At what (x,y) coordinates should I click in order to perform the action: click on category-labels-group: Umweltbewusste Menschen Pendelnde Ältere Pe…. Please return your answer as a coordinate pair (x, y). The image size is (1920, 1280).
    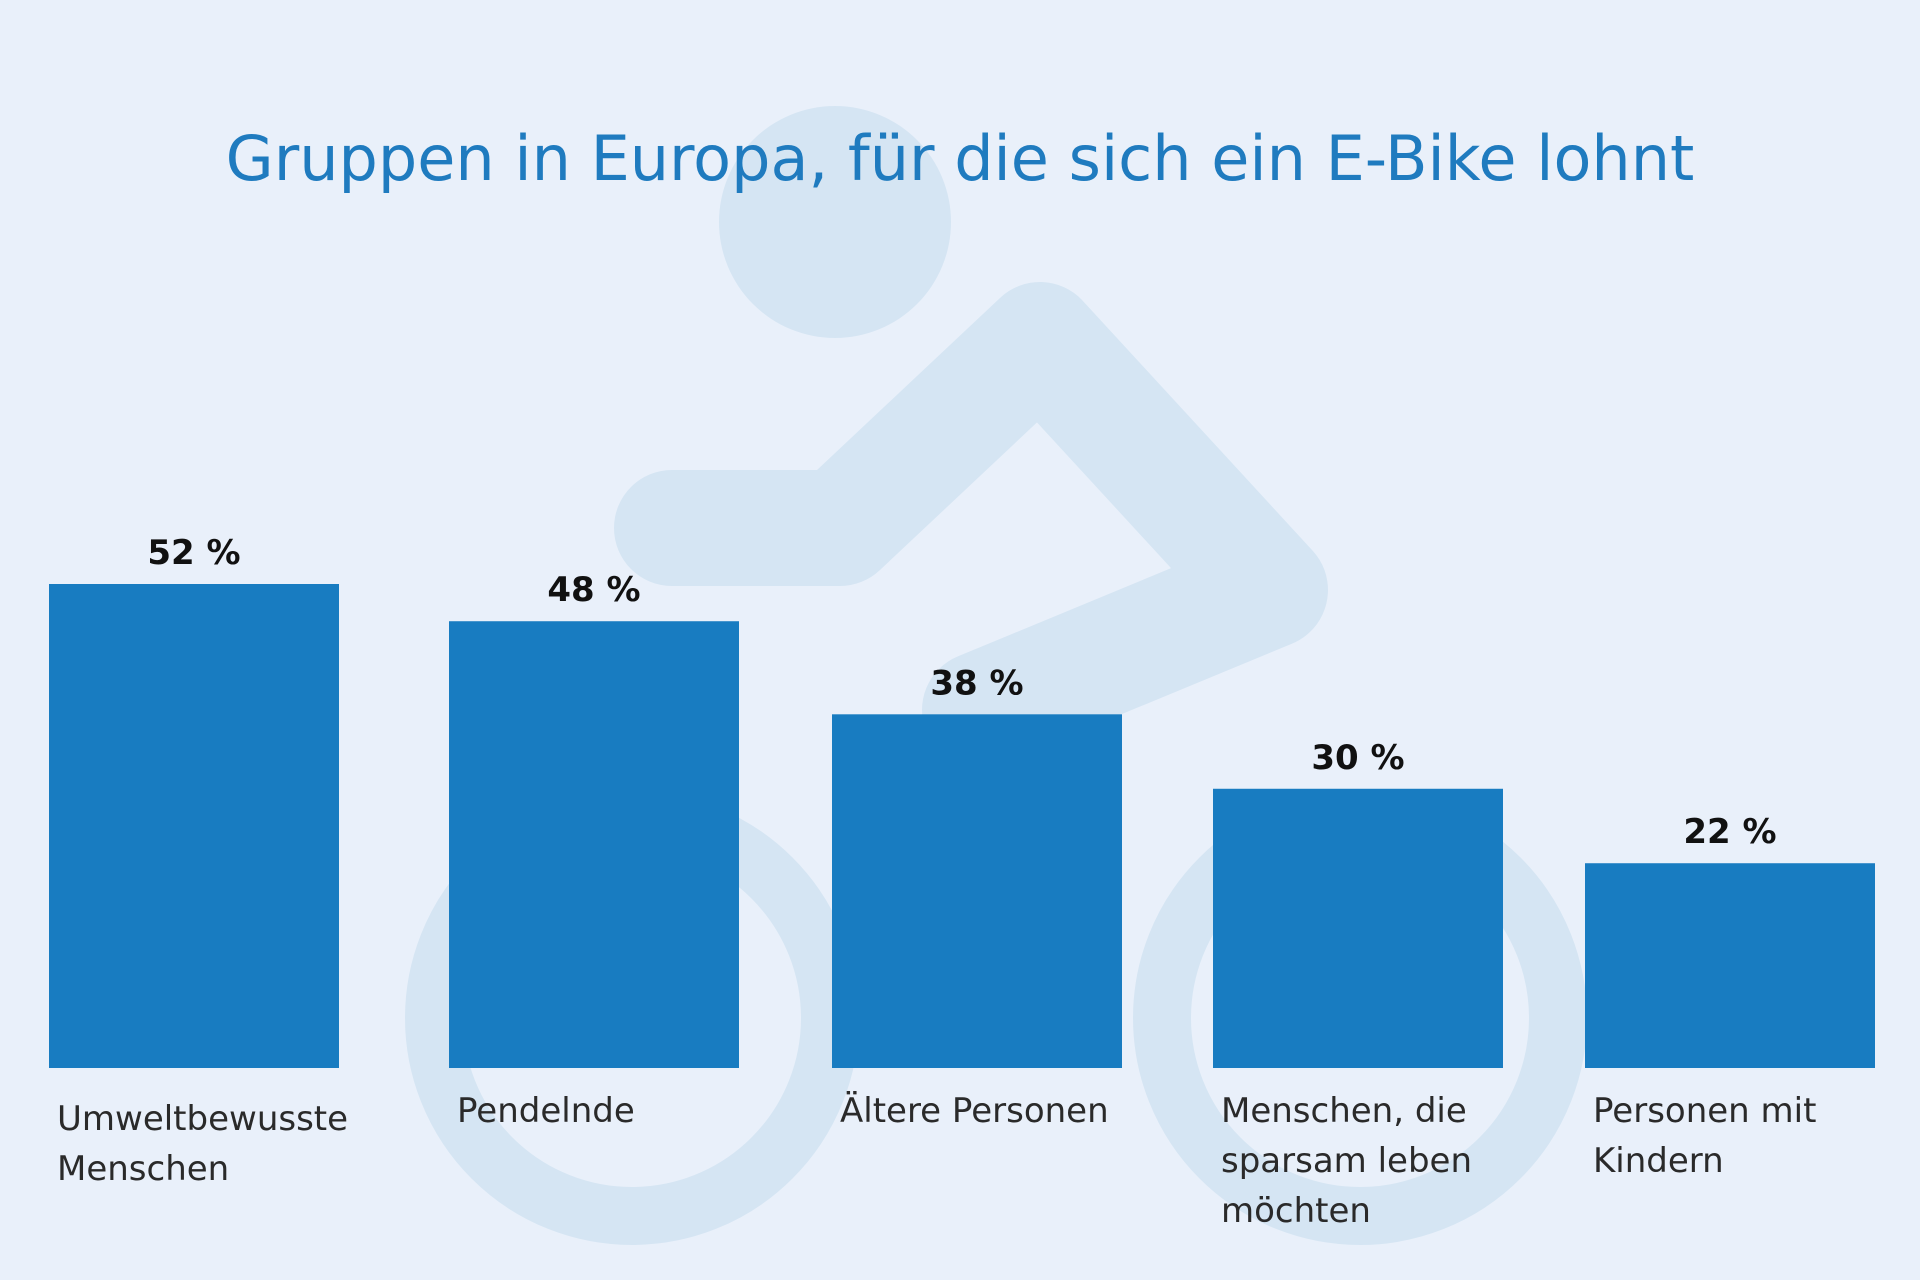
    Looking at the image, I should click on (936, 1161).